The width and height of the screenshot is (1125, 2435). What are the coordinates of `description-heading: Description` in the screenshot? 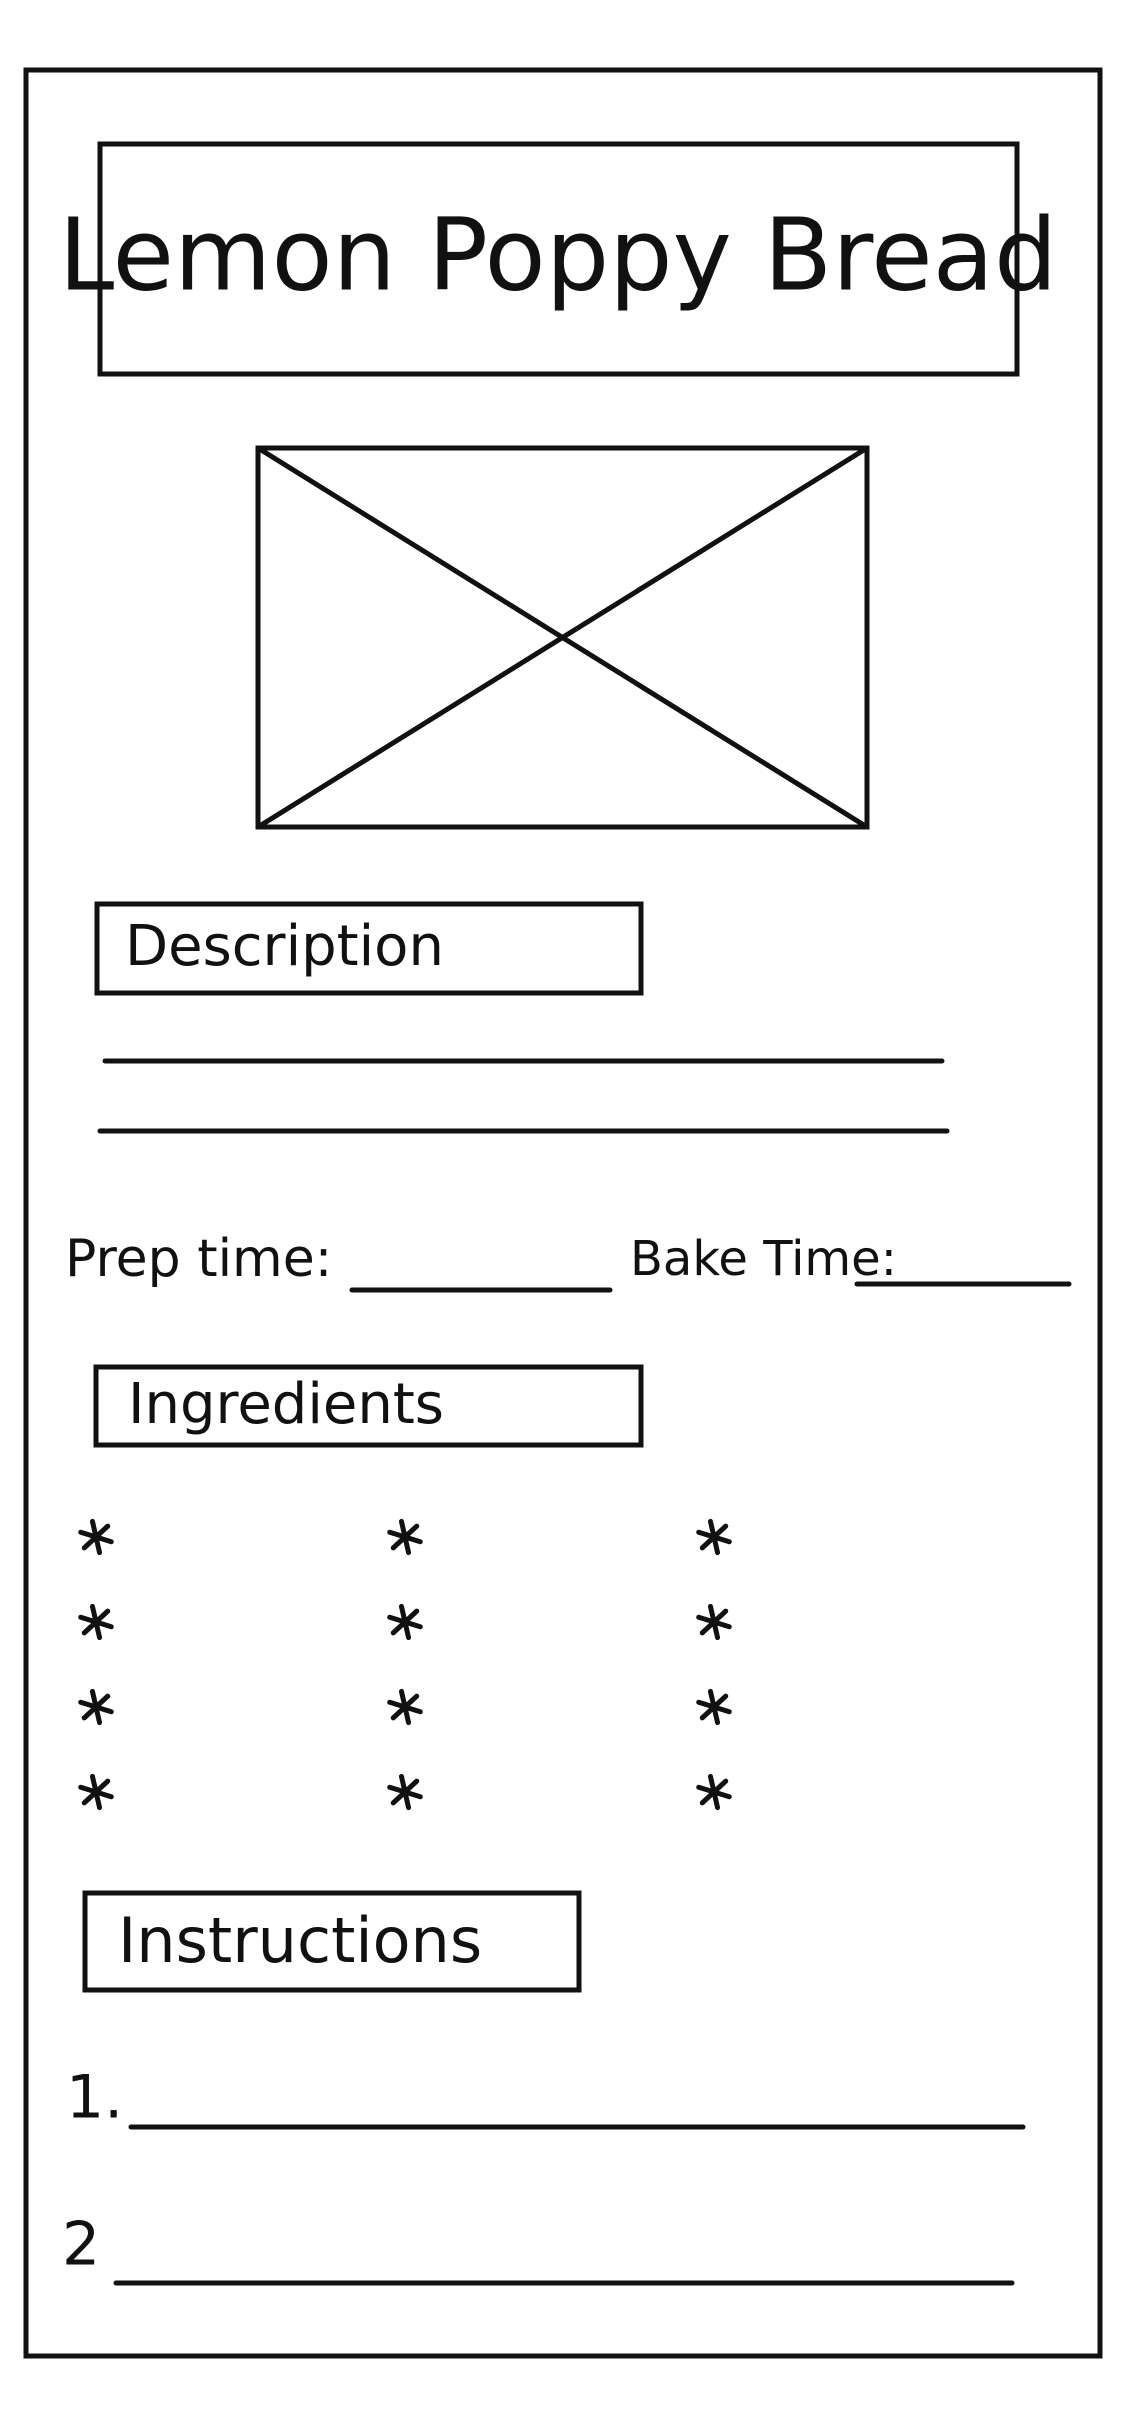 It's located at (284, 946).